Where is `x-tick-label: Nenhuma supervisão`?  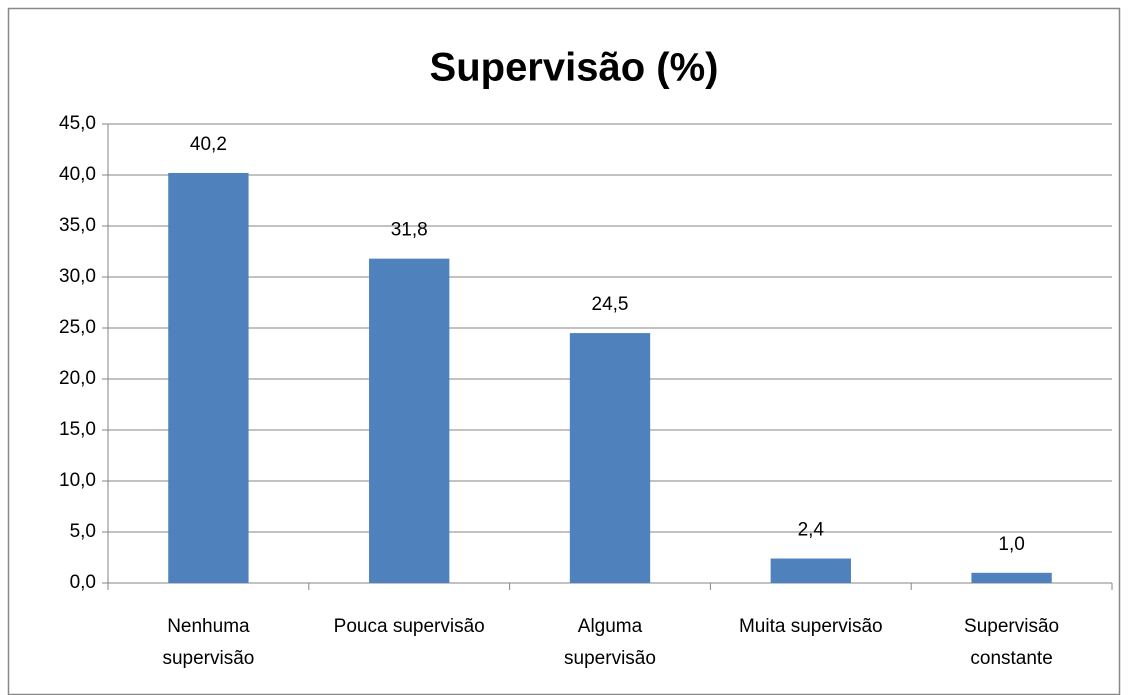 x-tick-label: Nenhuma supervisão is located at coordinates (208, 642).